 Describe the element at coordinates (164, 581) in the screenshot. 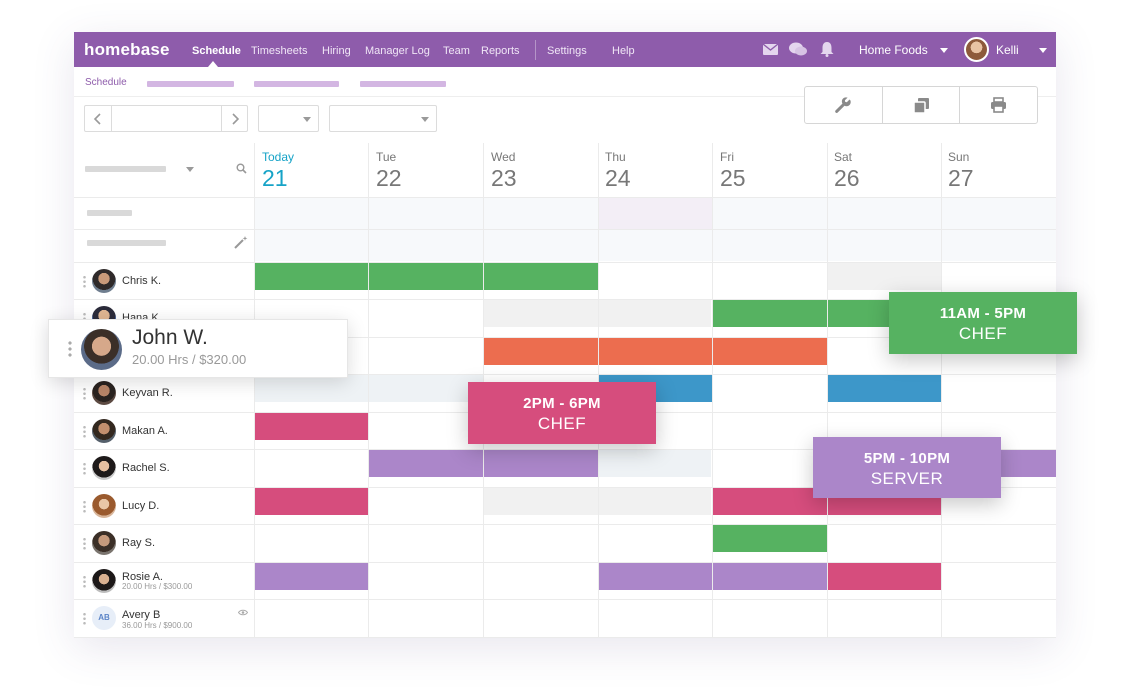

I see `employee-row: Rosie A. 20.00 Hrs / $300.00` at that location.